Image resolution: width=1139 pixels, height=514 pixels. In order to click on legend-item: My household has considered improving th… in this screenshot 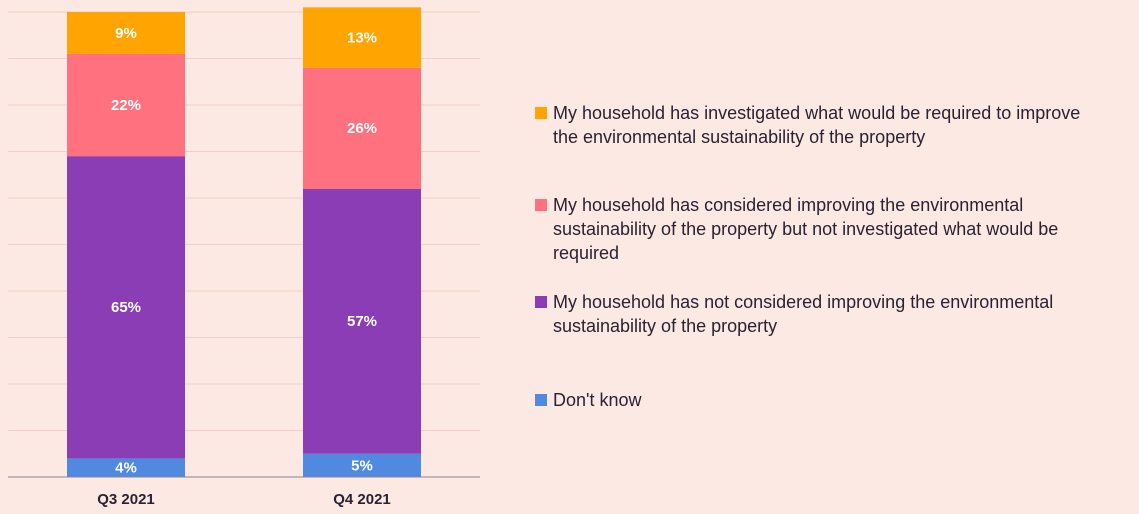, I will do `click(822, 229)`.